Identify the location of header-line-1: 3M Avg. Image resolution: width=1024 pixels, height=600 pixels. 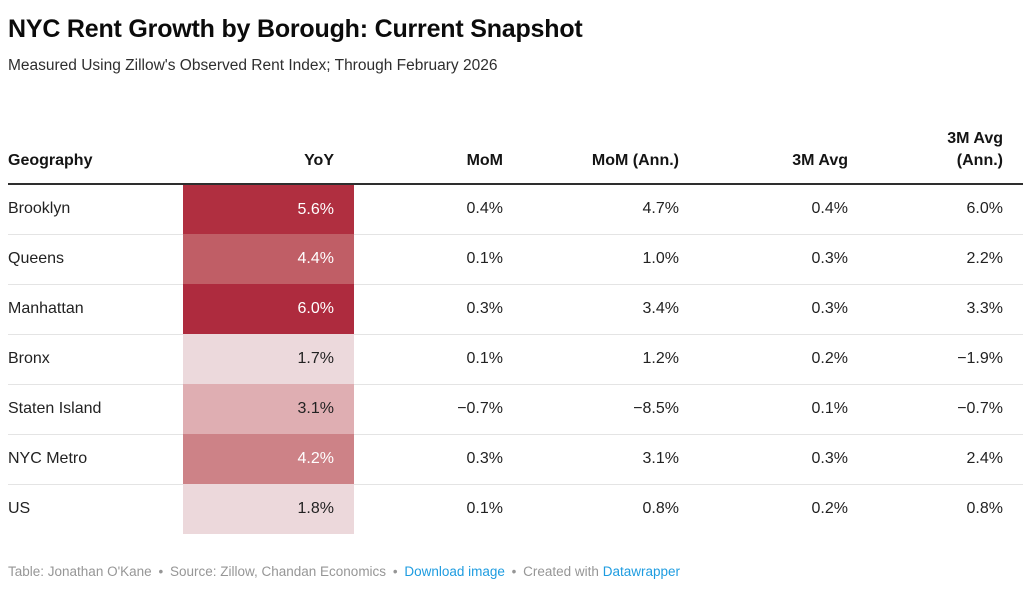
(975, 138).